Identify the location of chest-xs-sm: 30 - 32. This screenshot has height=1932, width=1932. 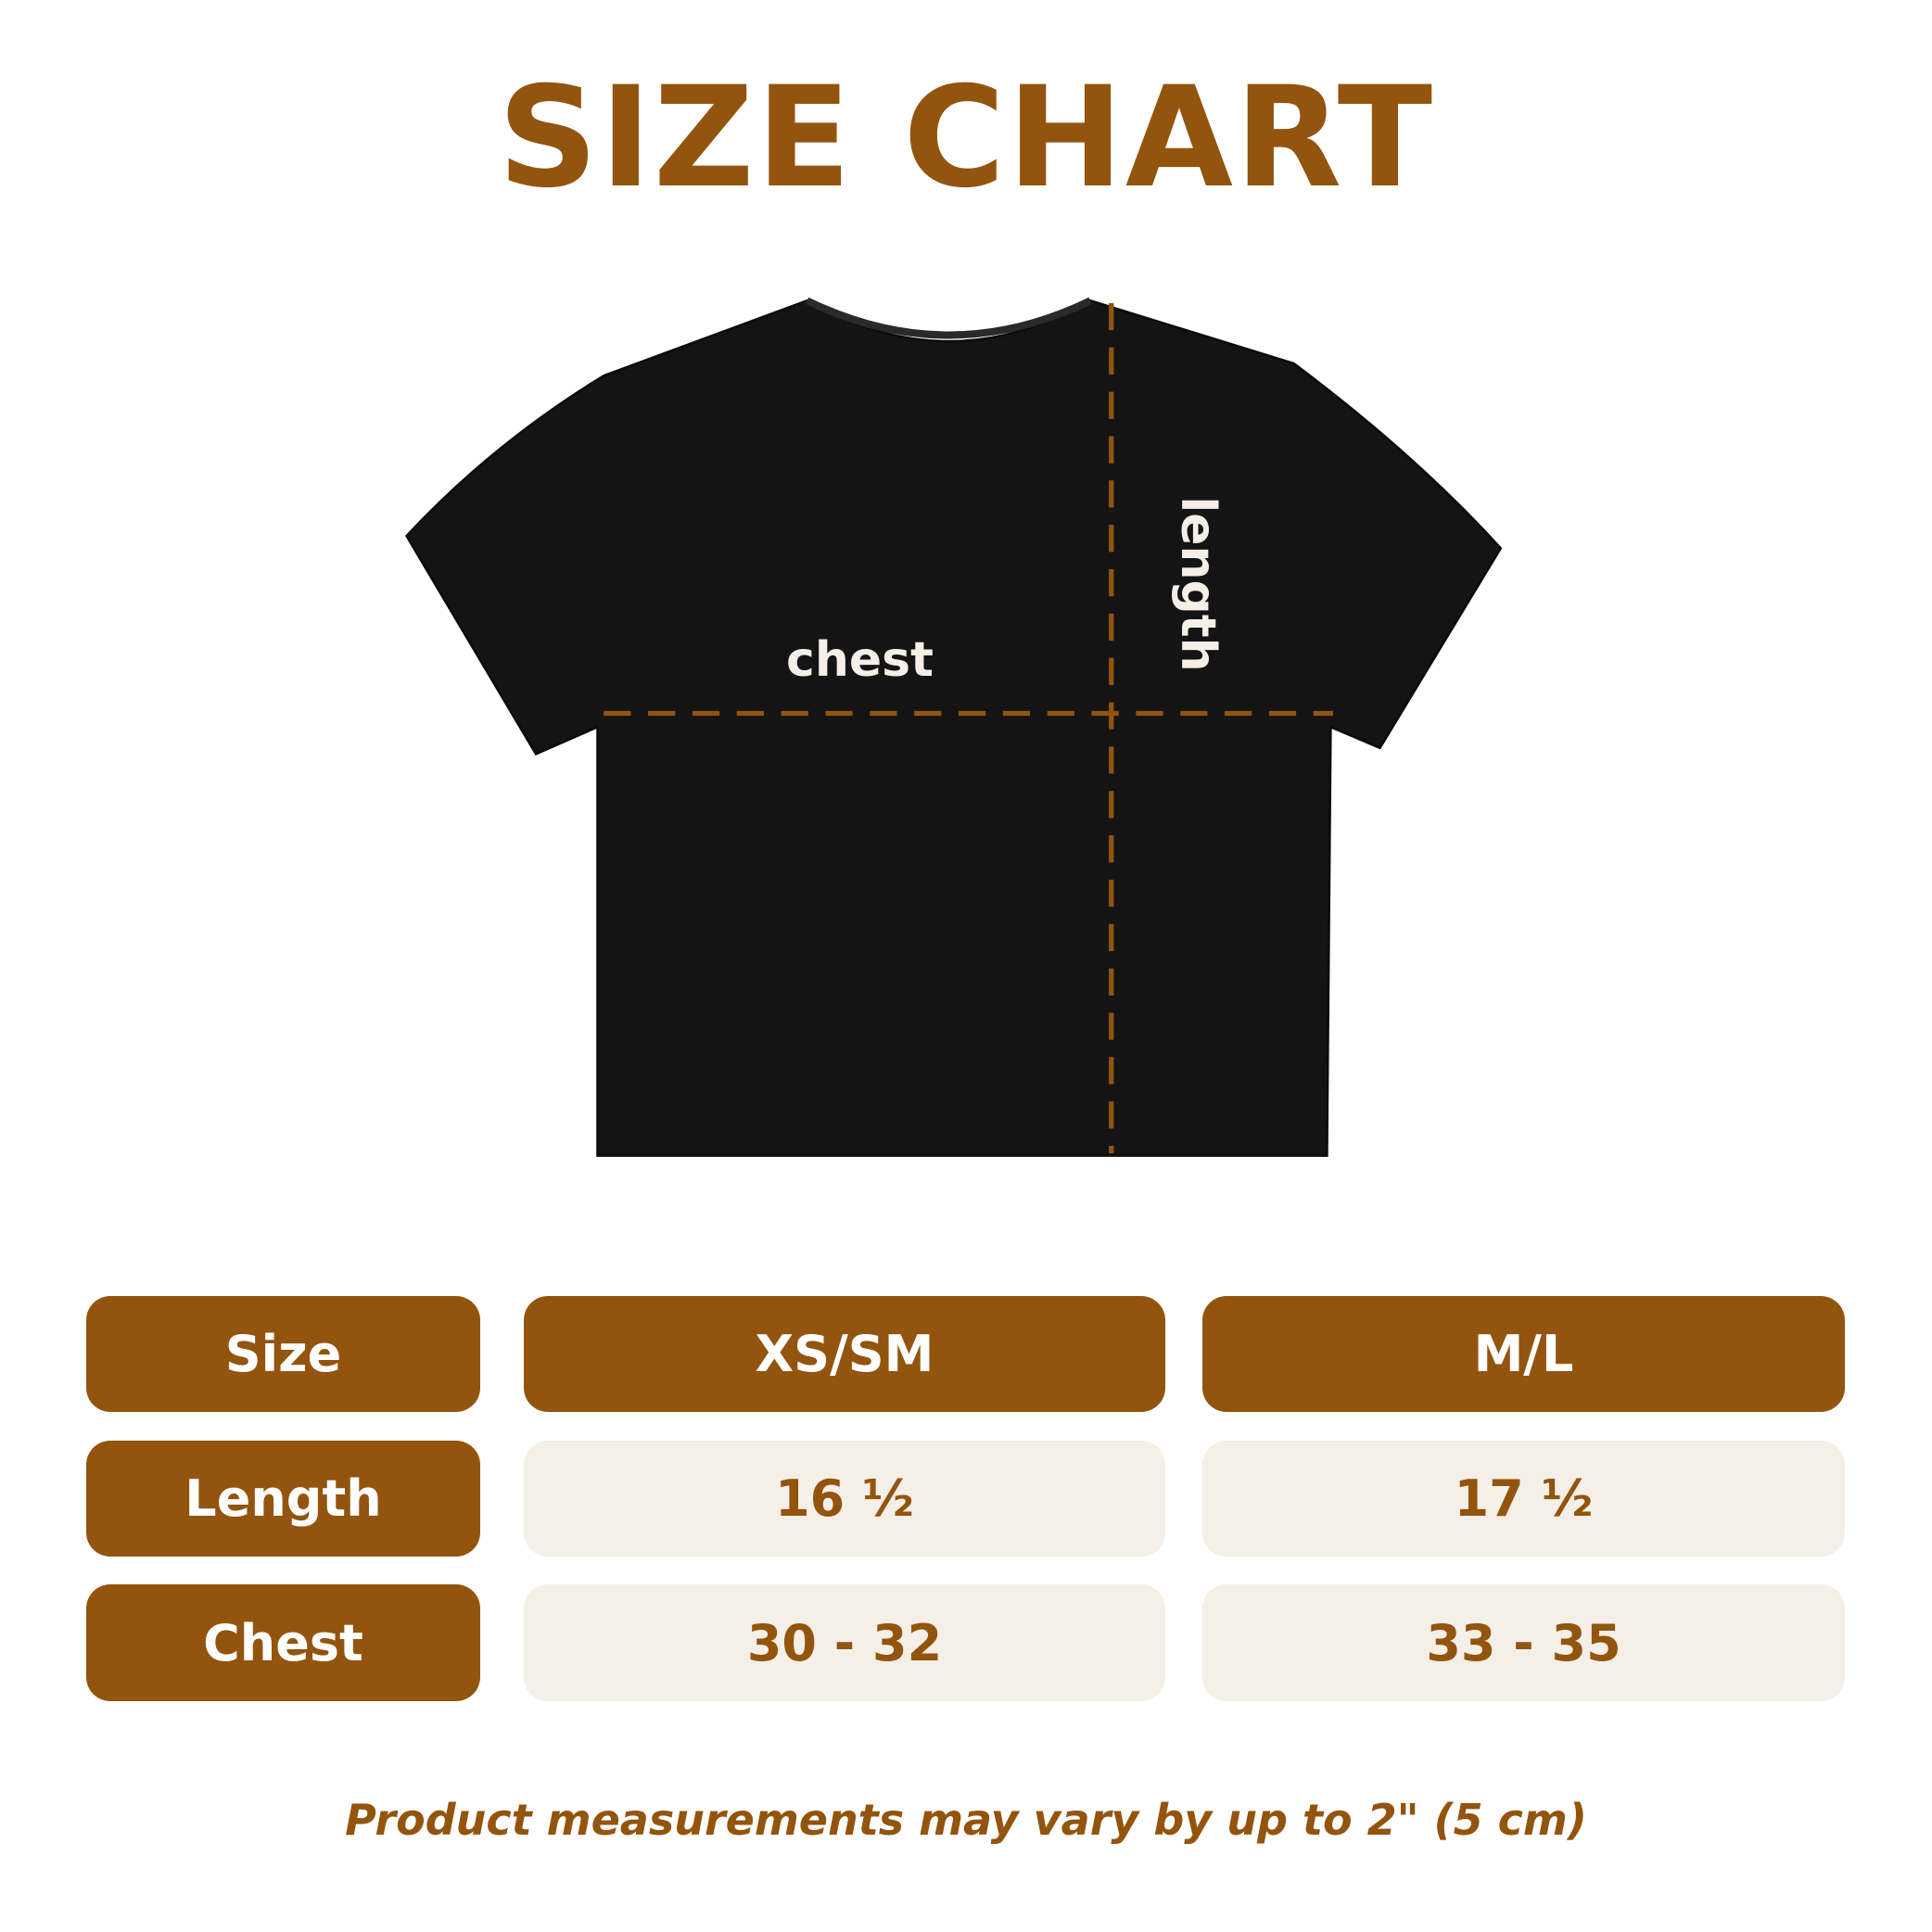
(844, 1642).